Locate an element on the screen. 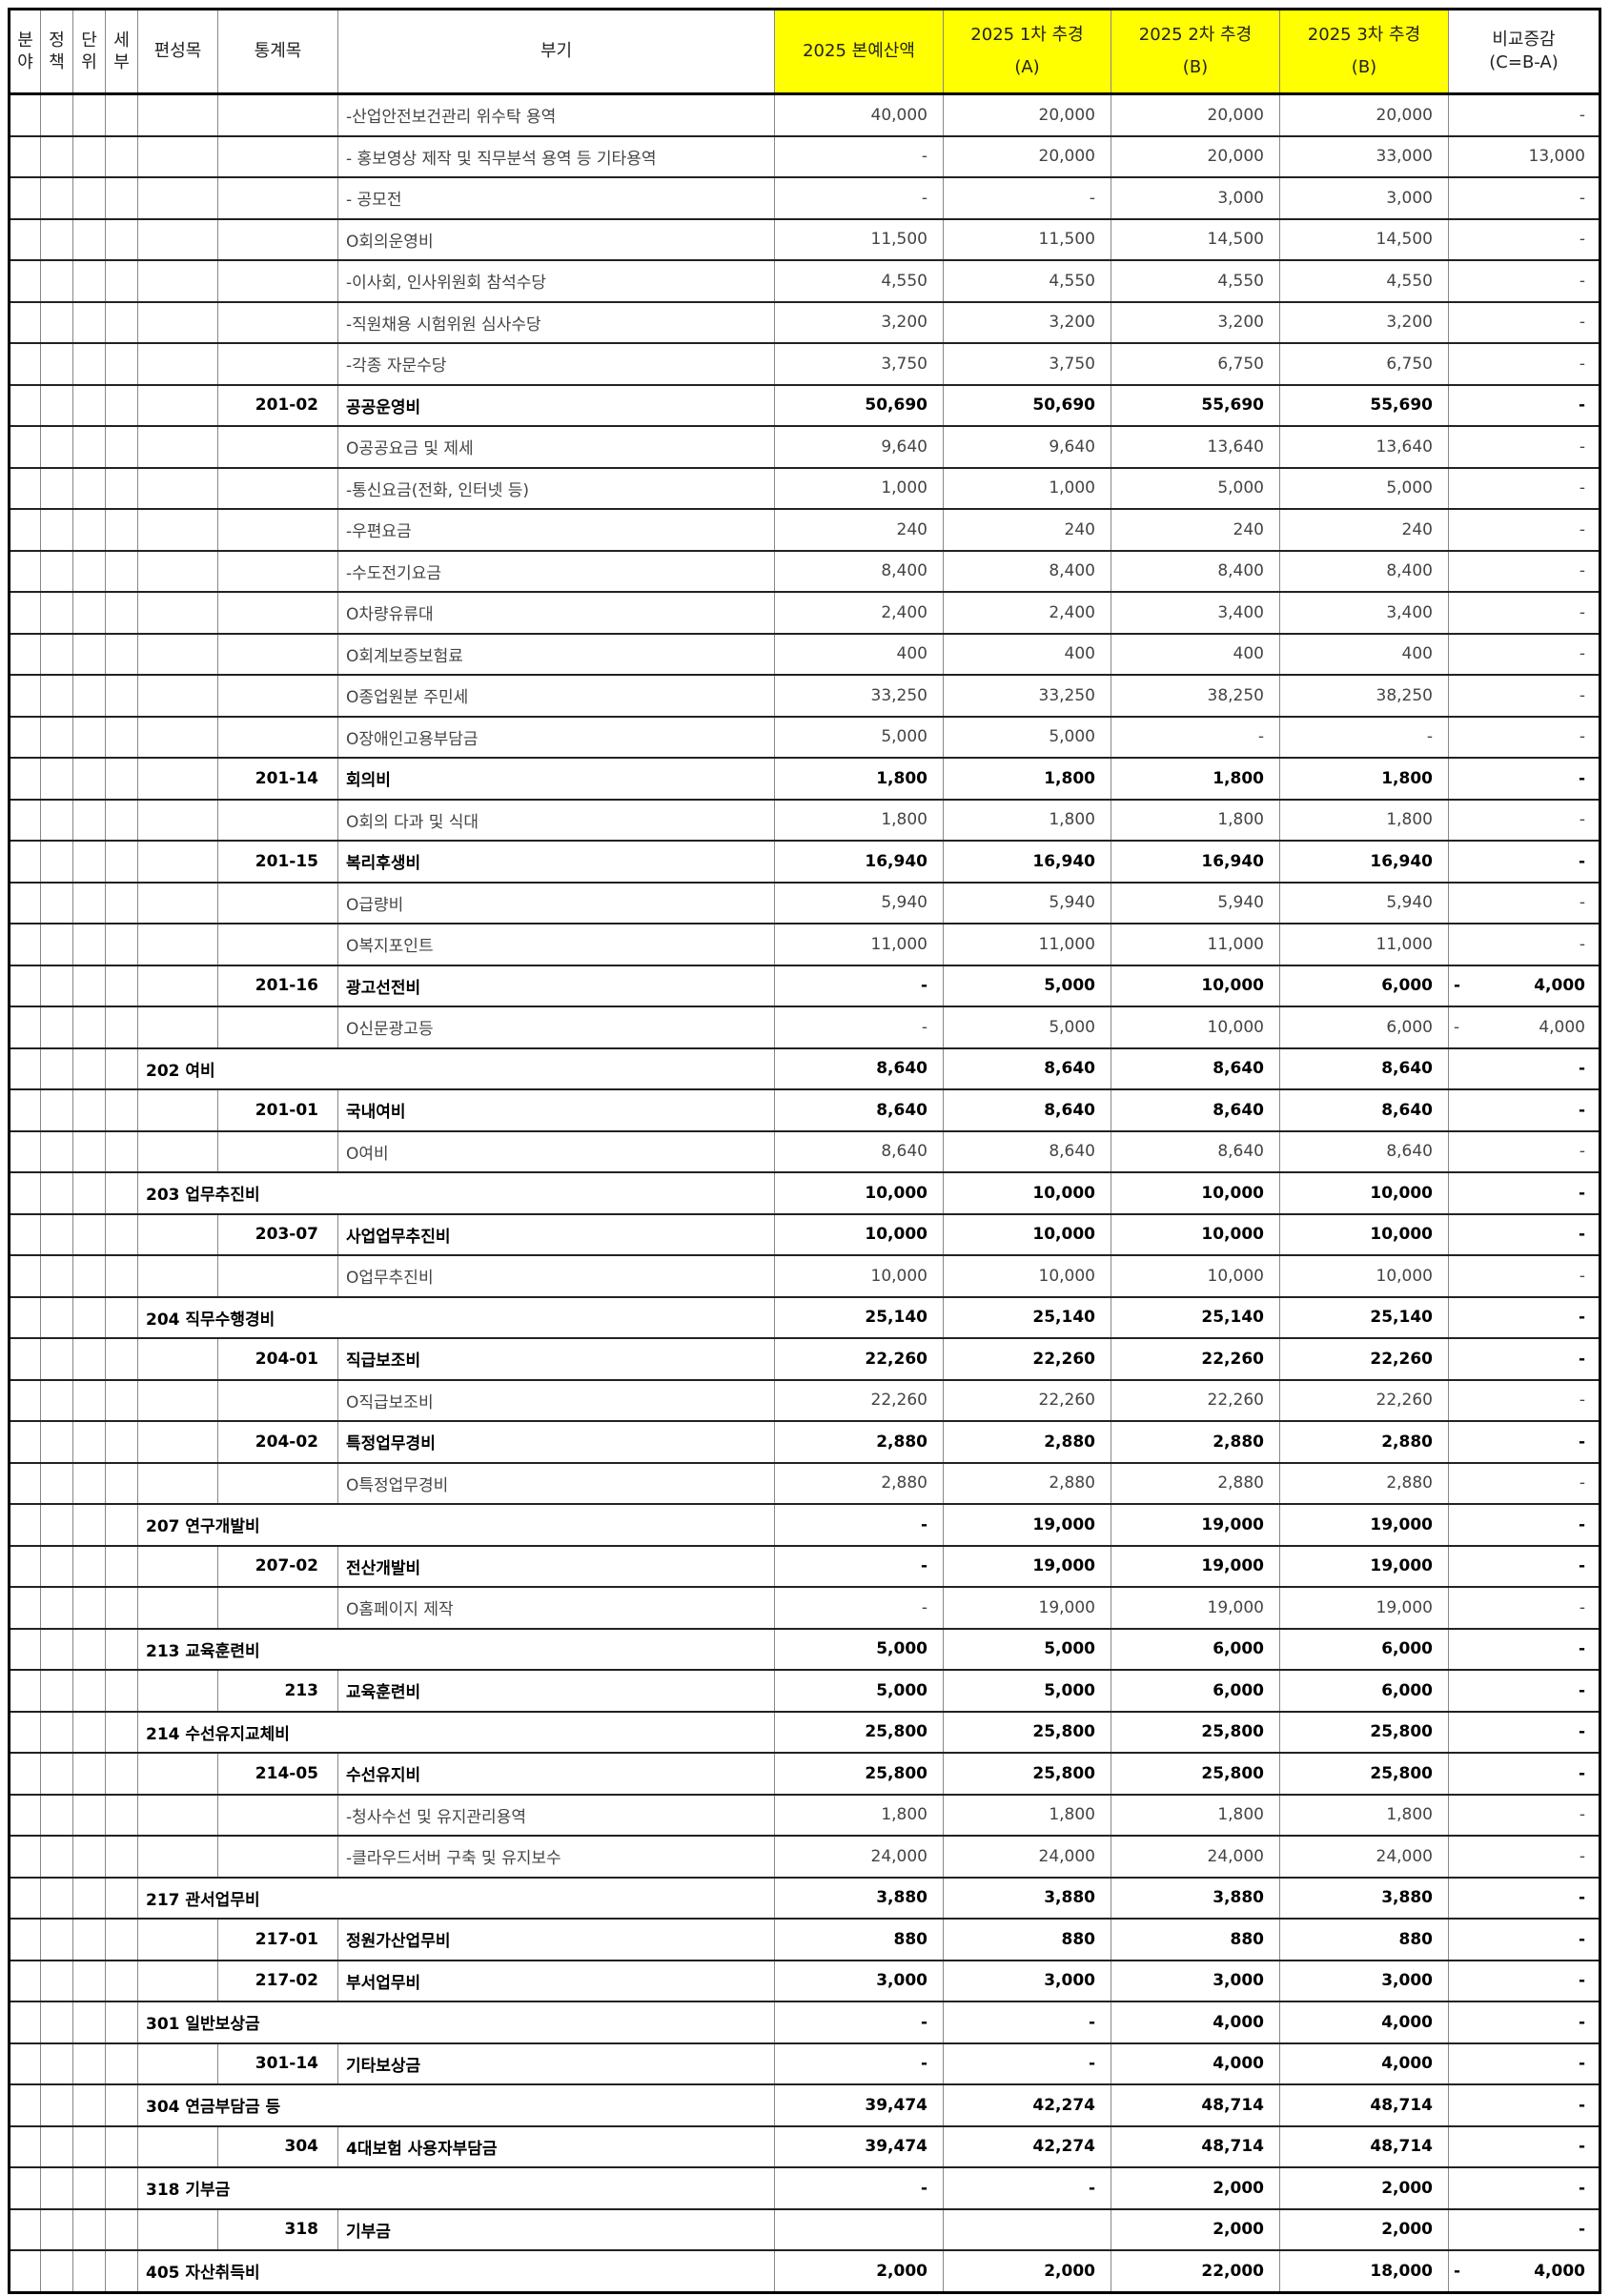  budget-item-cell: 304 연금부담금 등 is located at coordinates (456, 2105).